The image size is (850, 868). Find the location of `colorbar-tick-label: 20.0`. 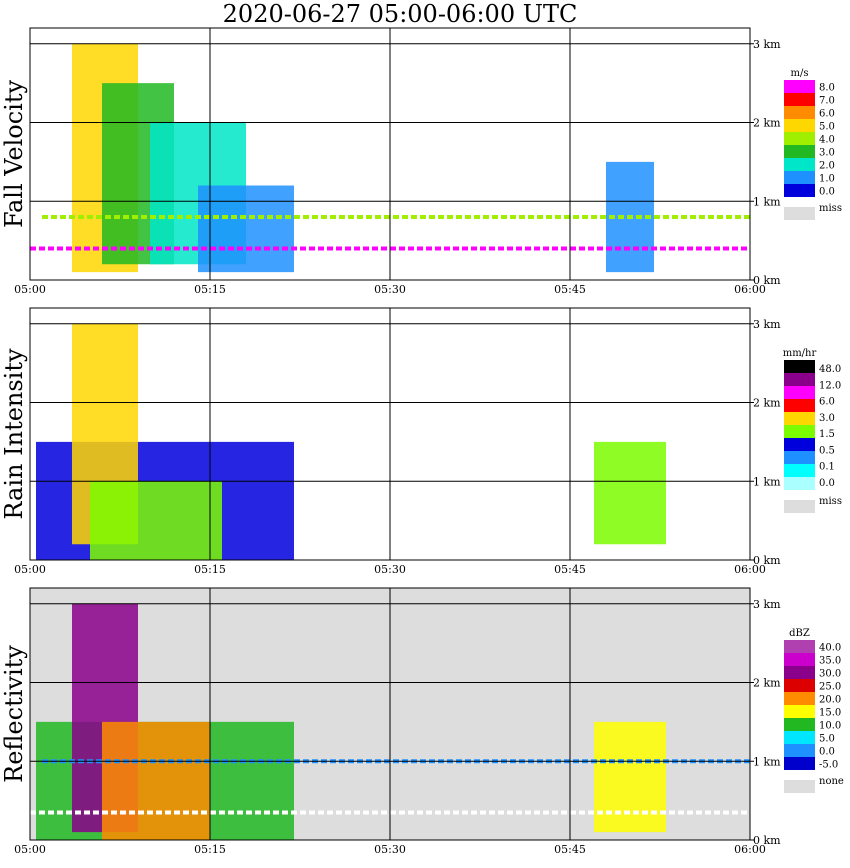

colorbar-tick-label: 20.0 is located at coordinates (830, 700).